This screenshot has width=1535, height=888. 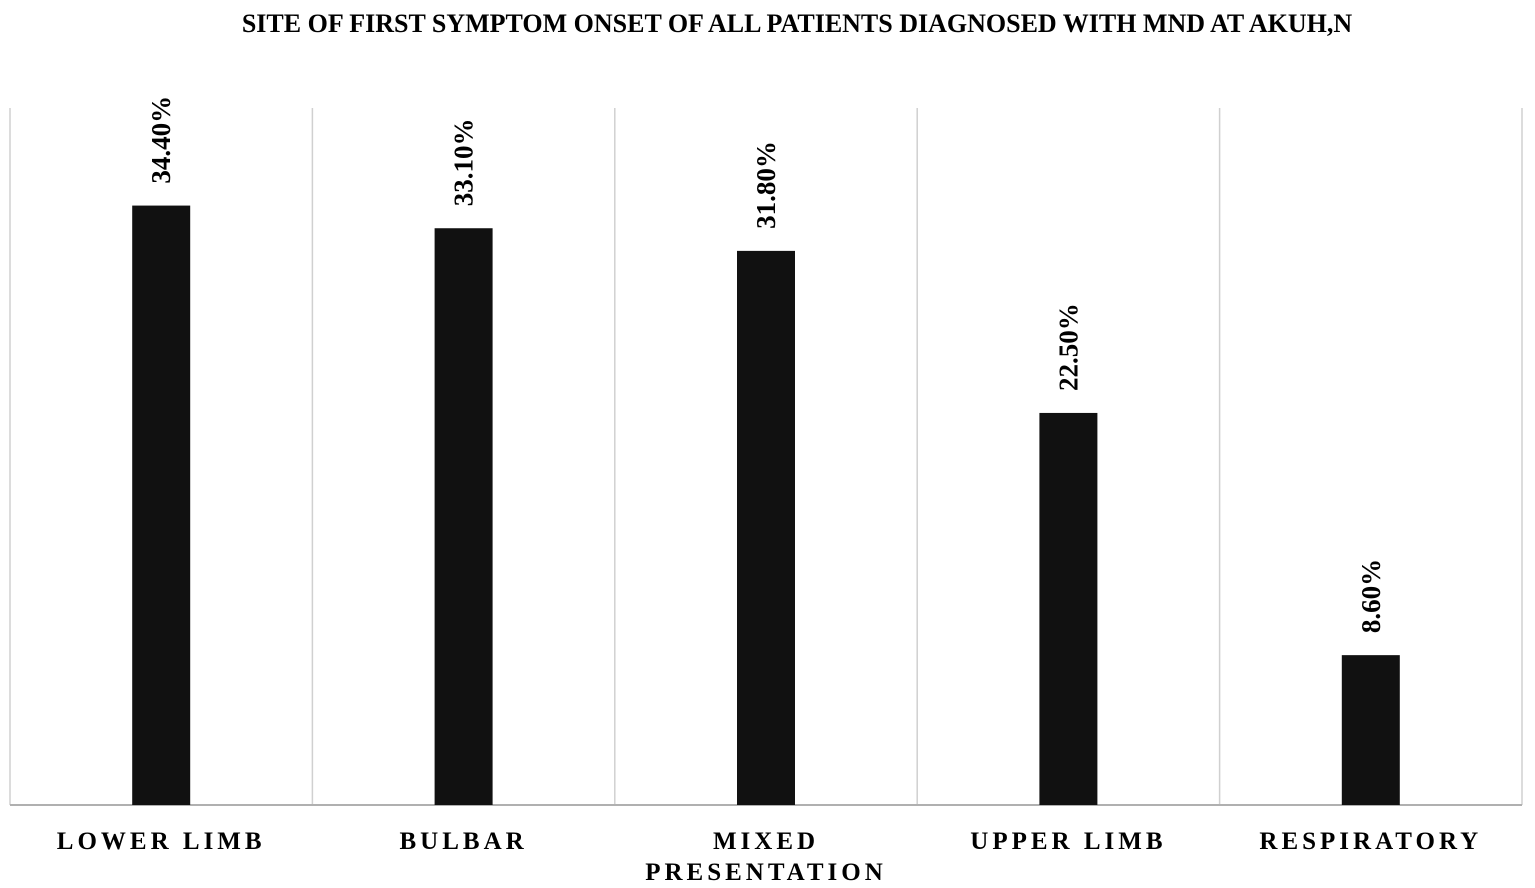 I want to click on data-label: 31.80%, so click(x=766, y=185).